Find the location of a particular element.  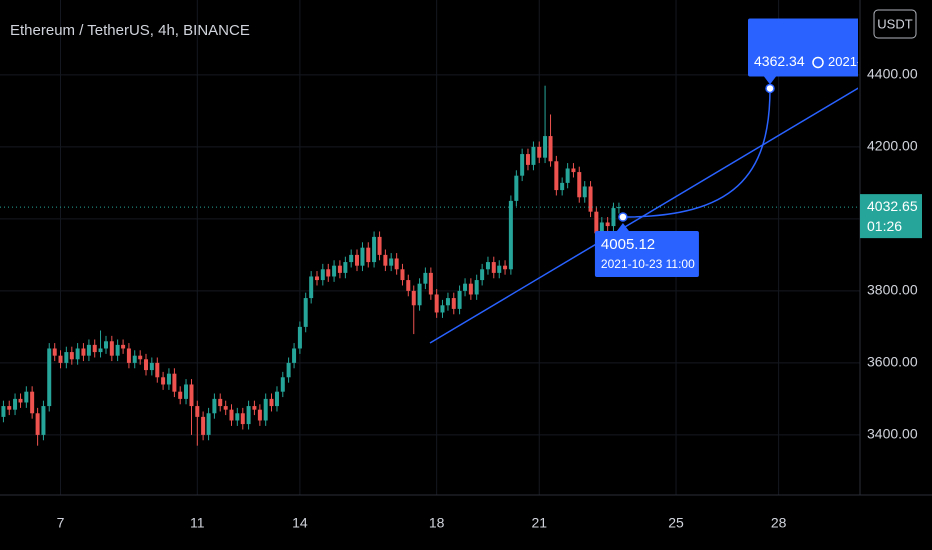

y-tick-label: 3800.00 is located at coordinates (892, 290).